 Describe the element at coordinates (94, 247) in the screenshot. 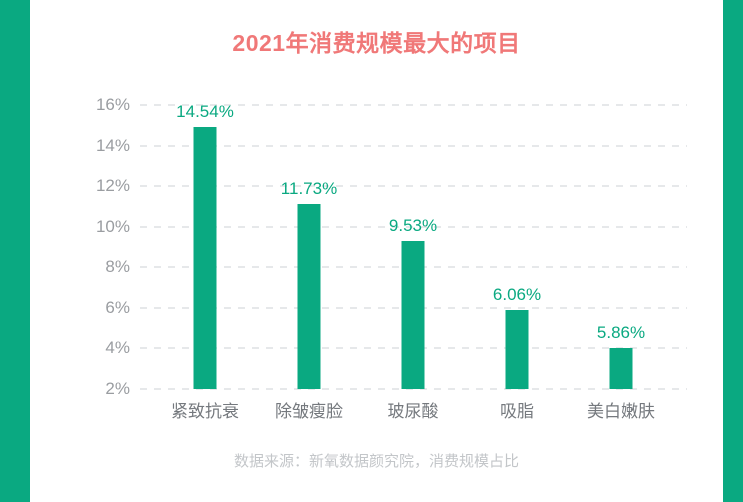

I see `y-axis: 16% 14% 12% 10% 8% 6% 4% 2%` at that location.